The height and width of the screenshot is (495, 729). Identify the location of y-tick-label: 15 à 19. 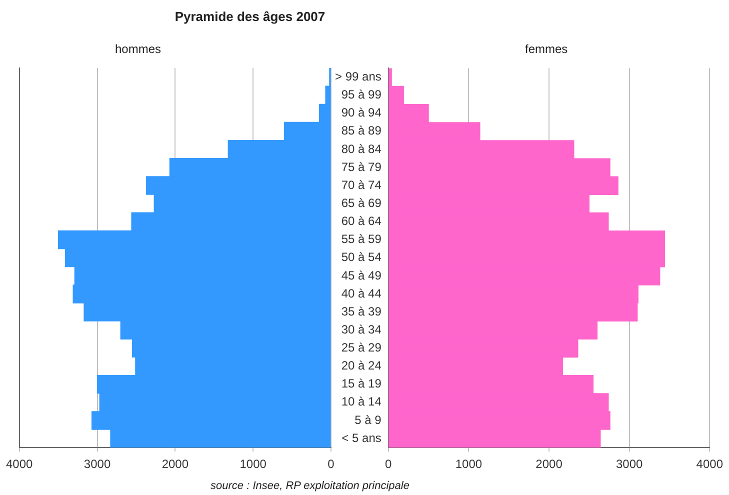
(361, 383).